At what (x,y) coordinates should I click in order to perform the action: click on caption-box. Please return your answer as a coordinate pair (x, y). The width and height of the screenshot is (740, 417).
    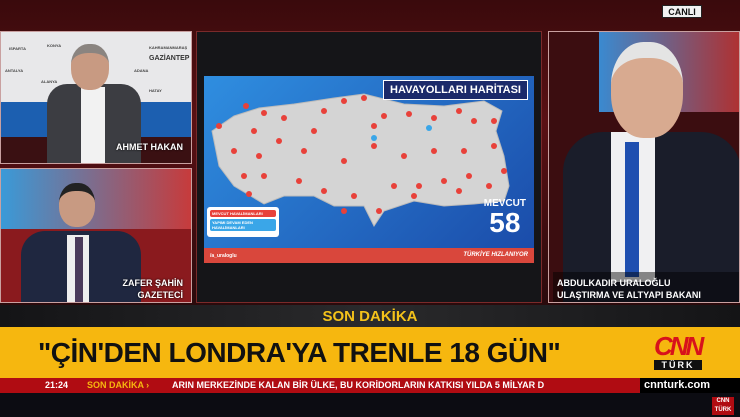
    Looking at the image, I should click on (646, 287).